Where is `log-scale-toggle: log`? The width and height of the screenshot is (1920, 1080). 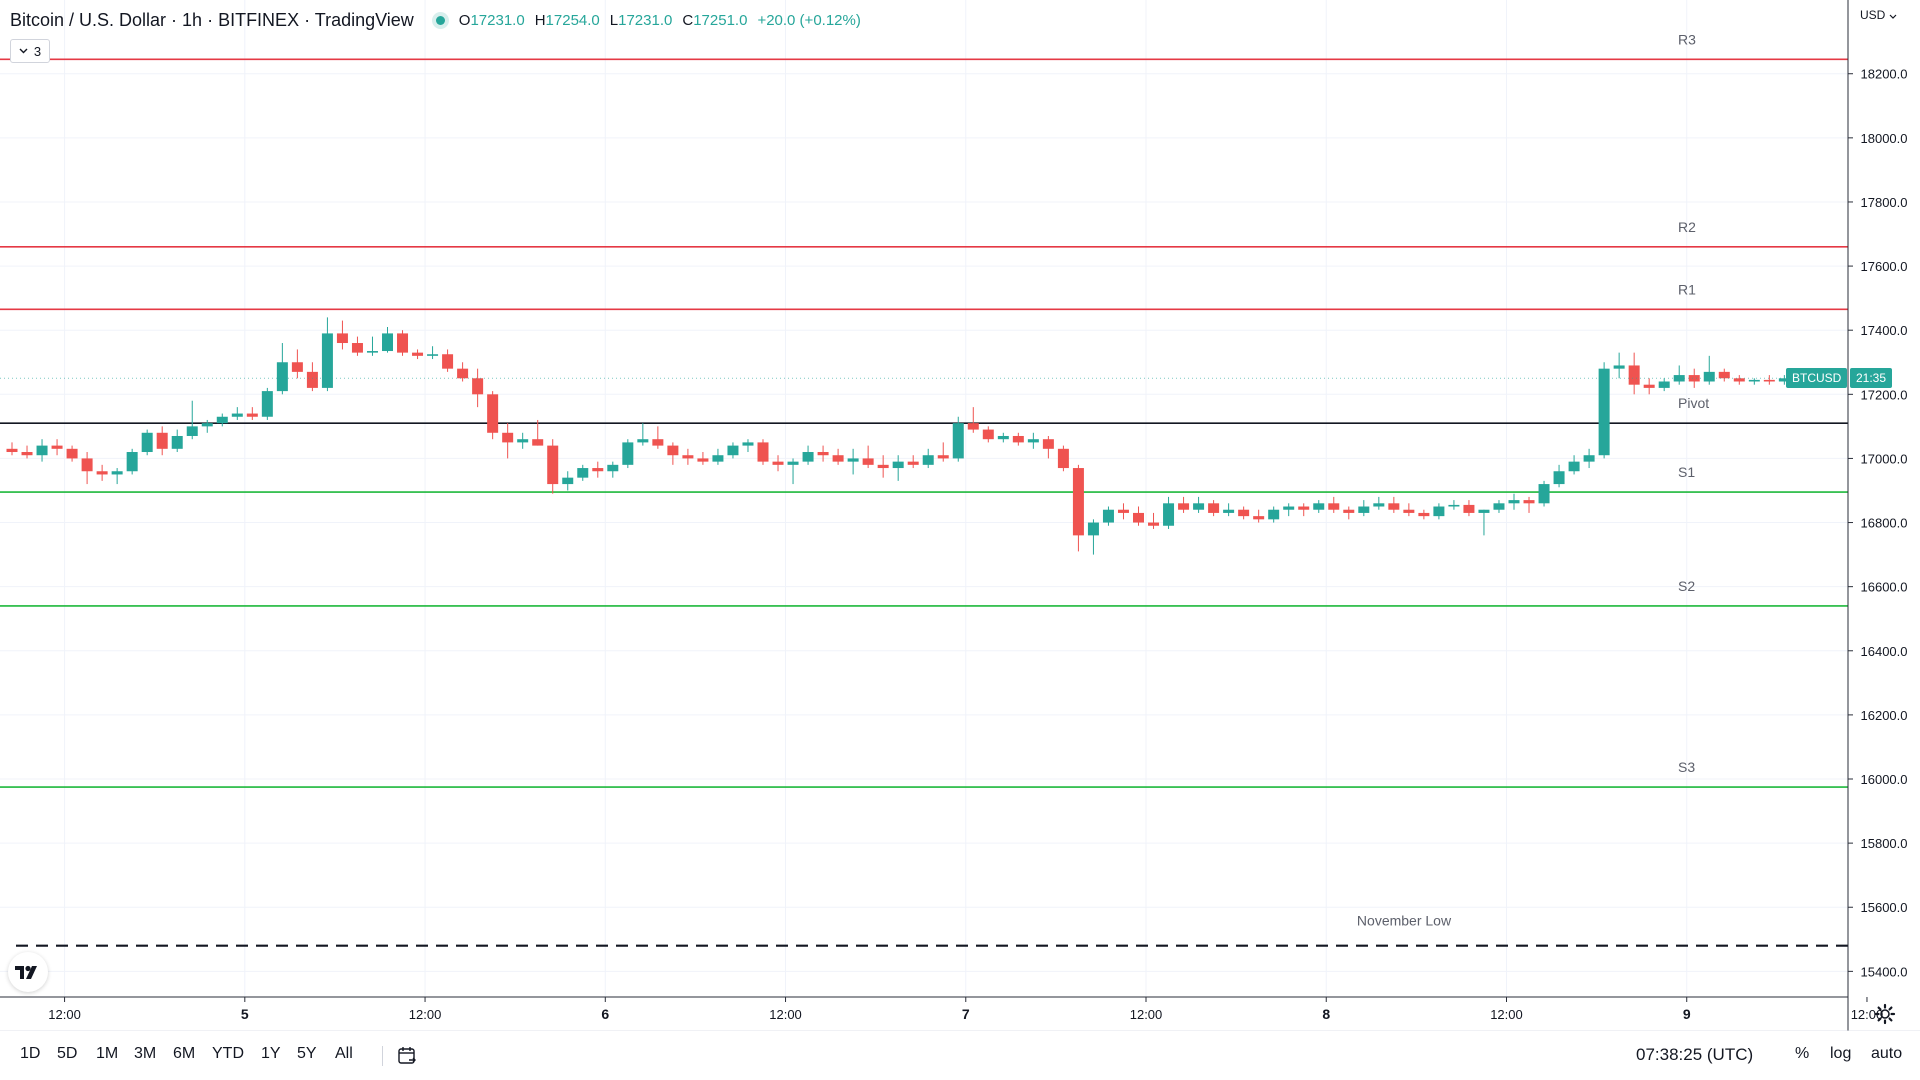 log-scale-toggle: log is located at coordinates (1841, 1053).